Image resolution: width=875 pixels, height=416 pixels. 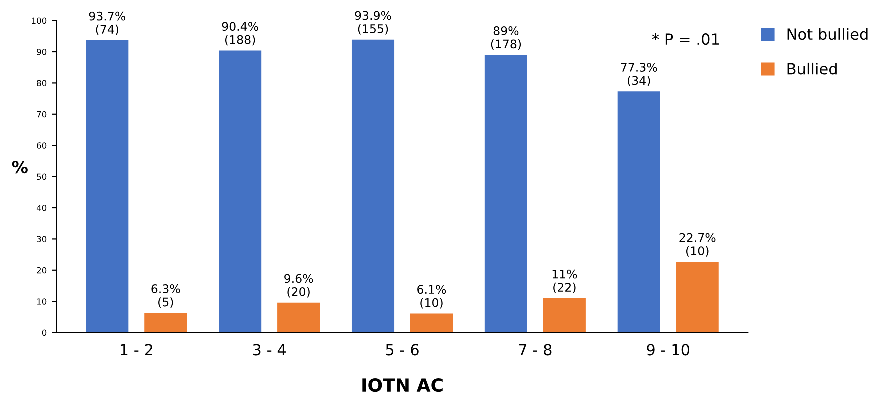 I want to click on y-tick-label: 60, so click(x=42, y=145).